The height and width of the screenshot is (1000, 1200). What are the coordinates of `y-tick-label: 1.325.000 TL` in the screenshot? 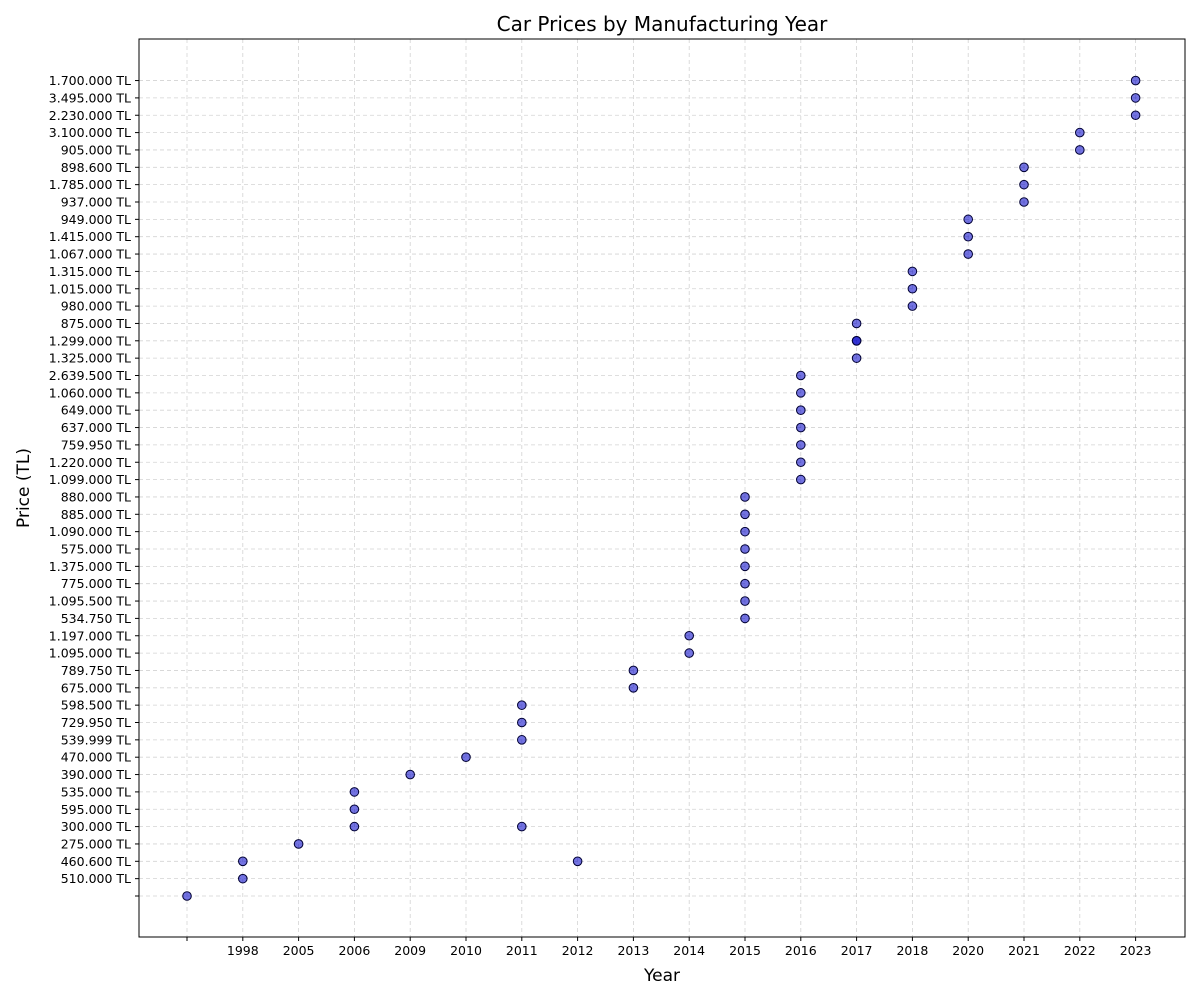 It's located at (90, 358).